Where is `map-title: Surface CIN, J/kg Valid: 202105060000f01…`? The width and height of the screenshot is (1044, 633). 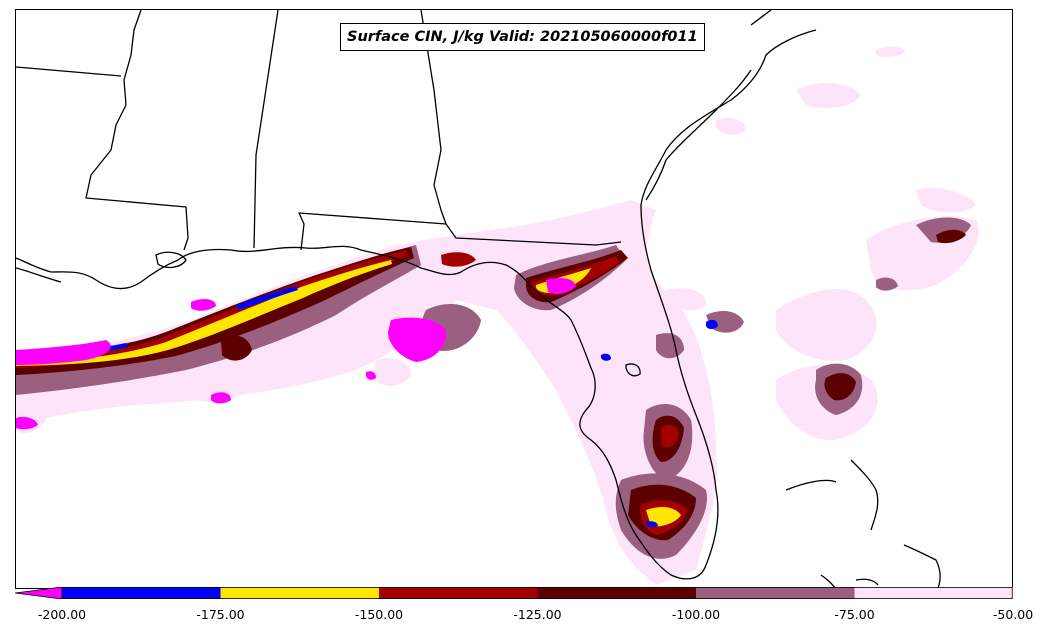 map-title: Surface CIN, J/kg Valid: 202105060000f01… is located at coordinates (522, 37).